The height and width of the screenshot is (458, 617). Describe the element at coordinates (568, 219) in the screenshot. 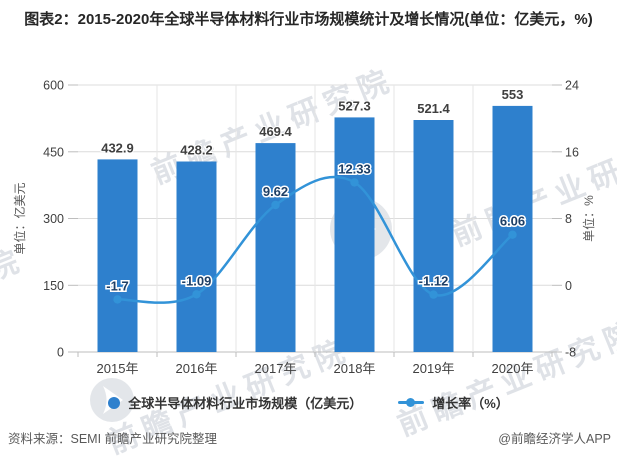

I see `right-axis-tick-label: 8` at that location.